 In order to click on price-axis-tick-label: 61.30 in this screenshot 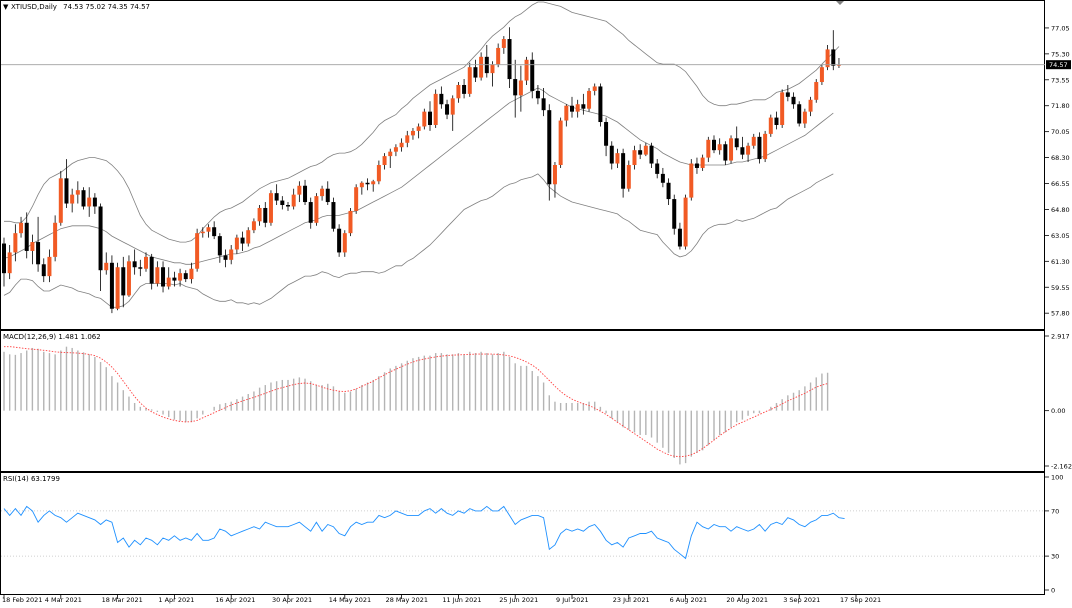, I will do `click(1060, 262)`.